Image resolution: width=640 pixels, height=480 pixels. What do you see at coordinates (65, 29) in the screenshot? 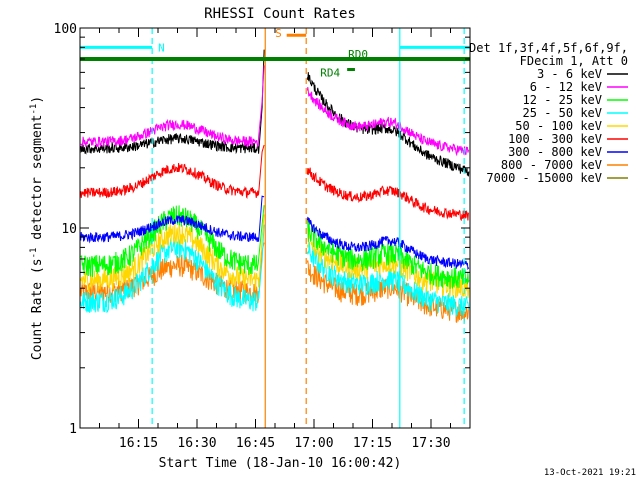
I see `y-tick-label: 100` at bounding box center [65, 29].